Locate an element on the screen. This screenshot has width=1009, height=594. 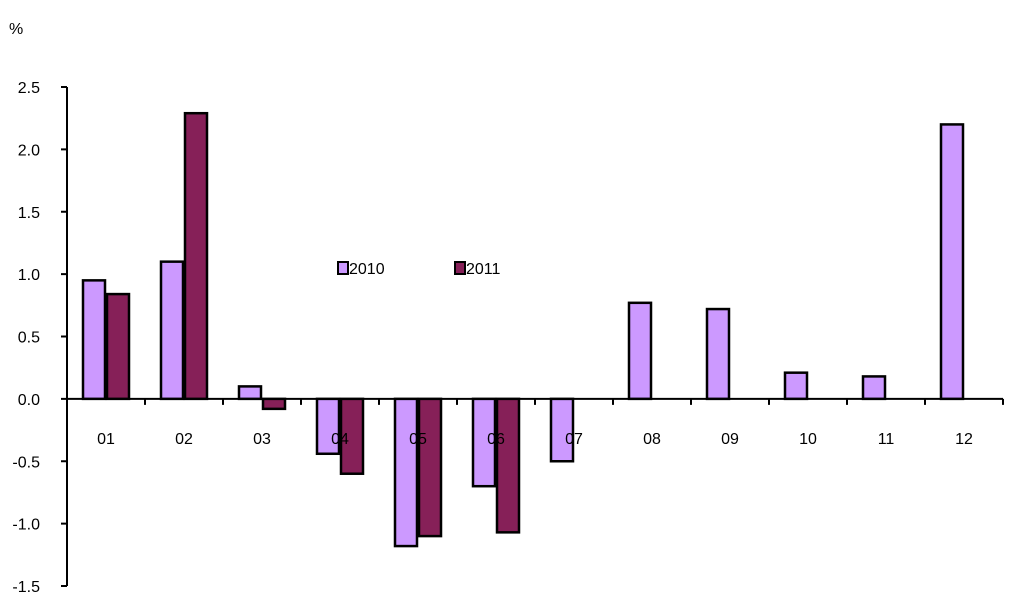
x-tick-label: 04 is located at coordinates (340, 439).